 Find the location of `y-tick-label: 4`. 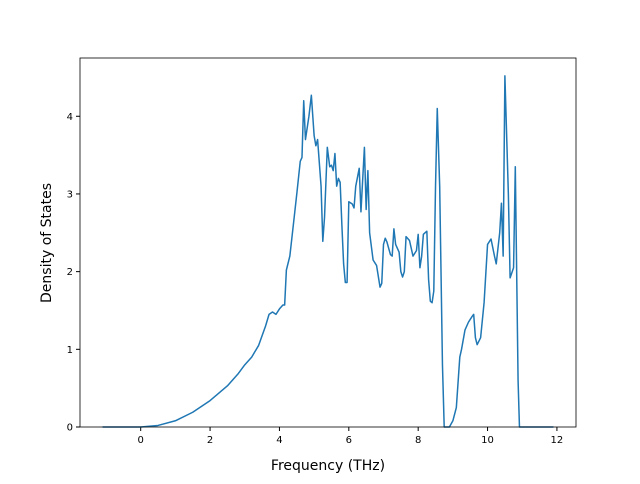

y-tick-label: 4 is located at coordinates (70, 117).